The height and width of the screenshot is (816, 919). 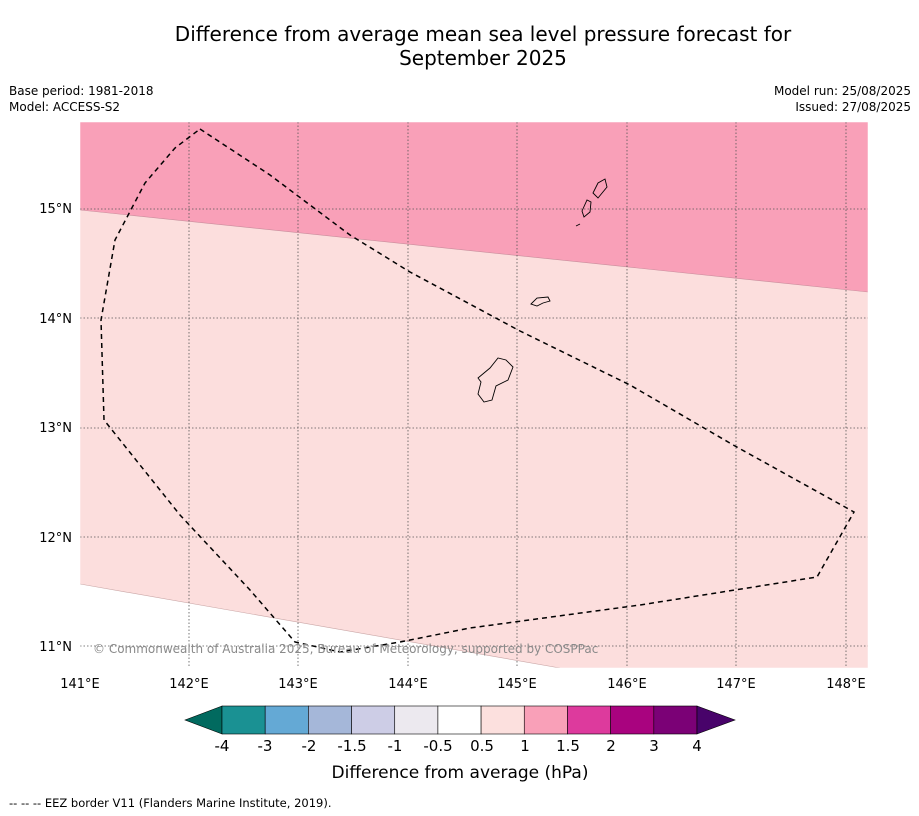 I want to click on colorbar-tick-label: 1.5, so click(x=568, y=746).